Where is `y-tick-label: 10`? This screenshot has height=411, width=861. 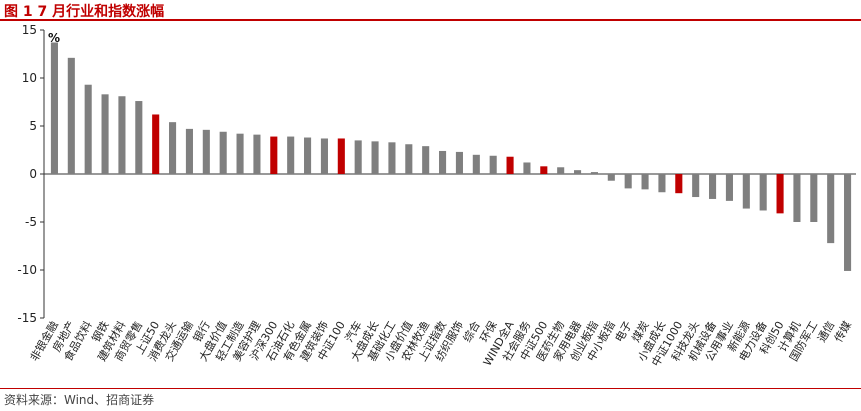 y-tick-label: 10 is located at coordinates (29, 78).